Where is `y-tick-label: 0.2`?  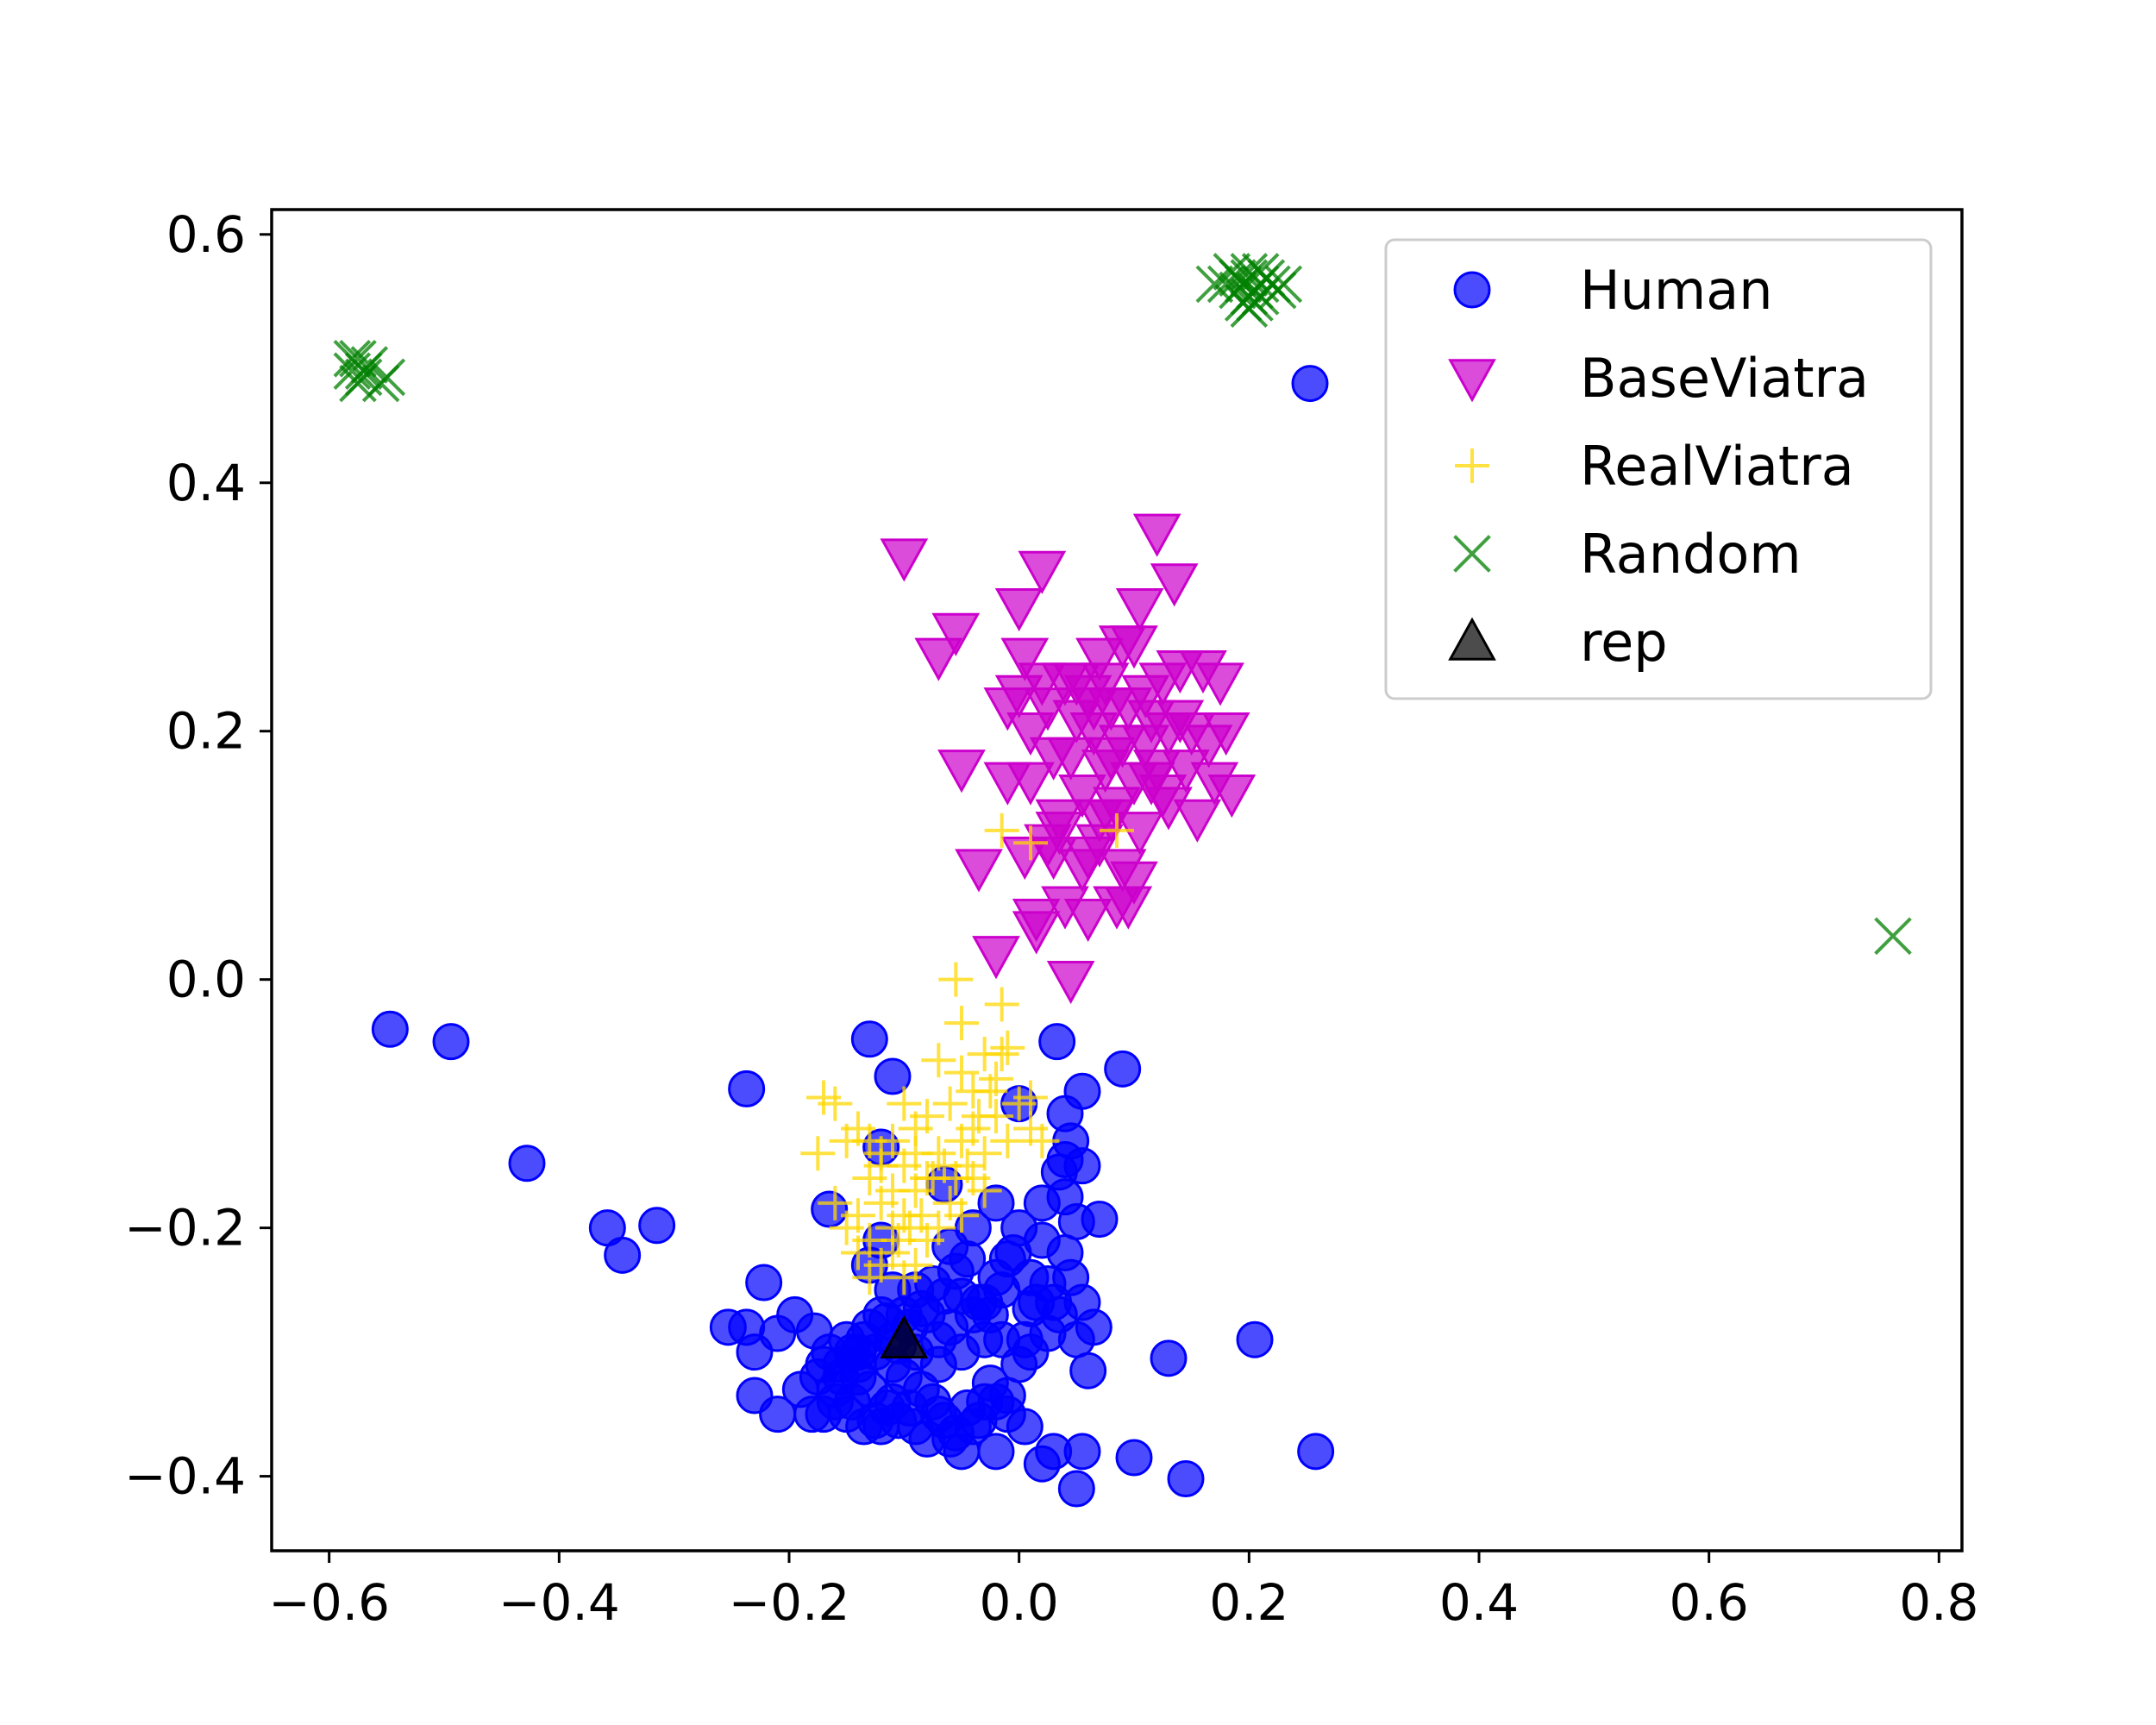
y-tick-label: 0.2 is located at coordinates (206, 731).